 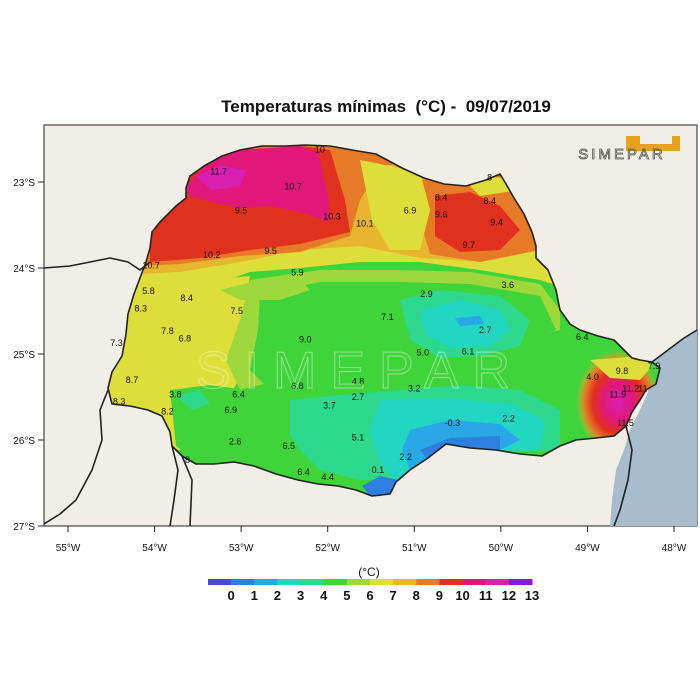 I want to click on station-value: 8.7, so click(x=132, y=380).